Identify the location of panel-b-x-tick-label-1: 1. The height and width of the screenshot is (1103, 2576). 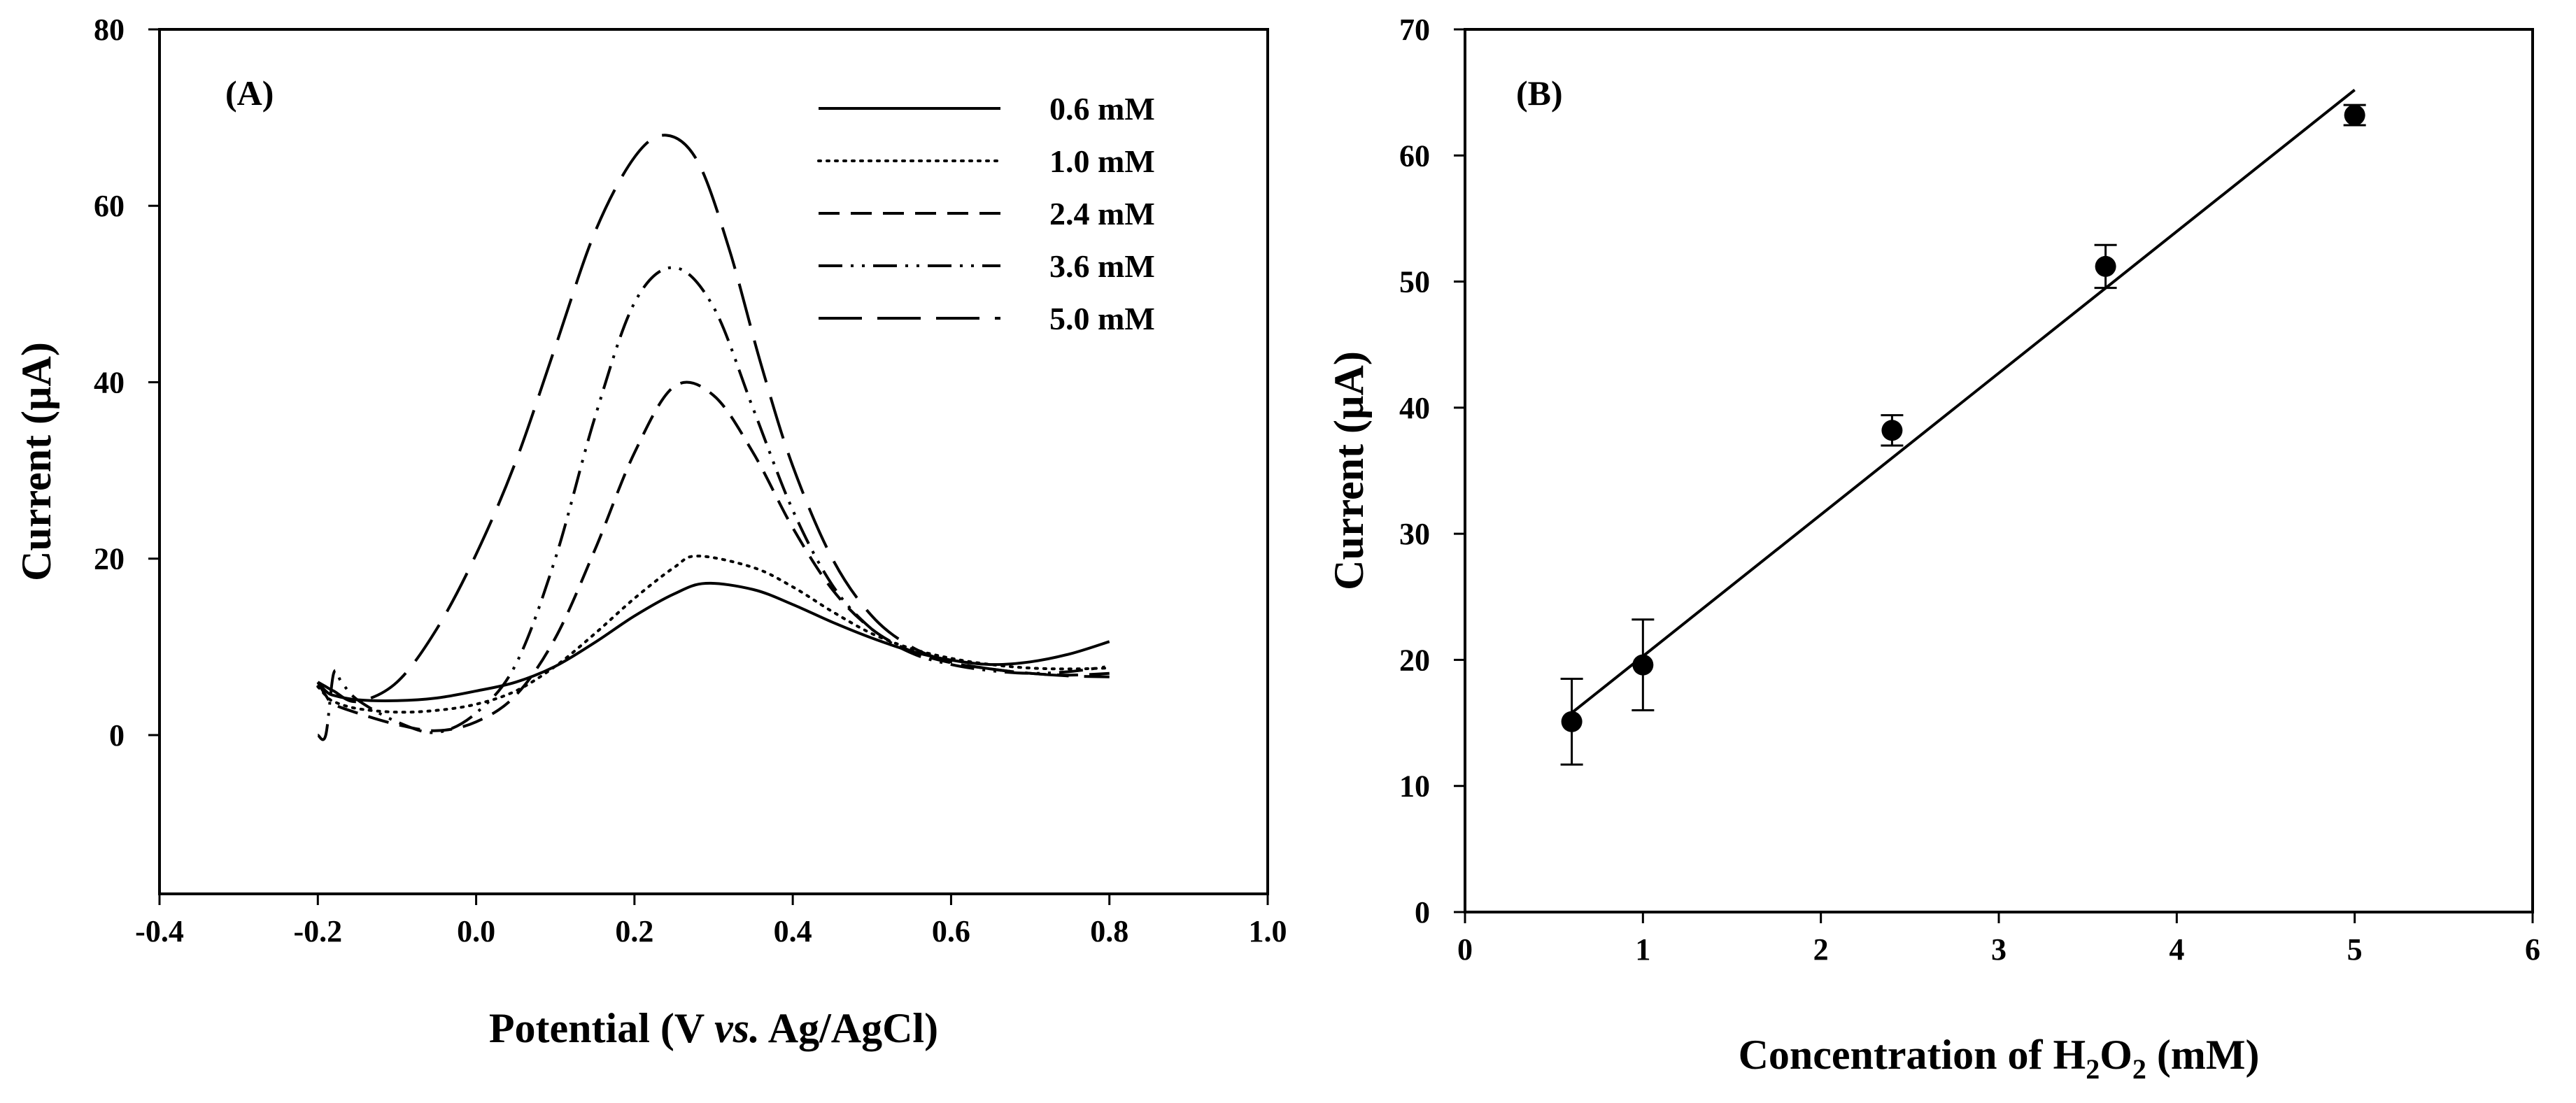
(1642, 949).